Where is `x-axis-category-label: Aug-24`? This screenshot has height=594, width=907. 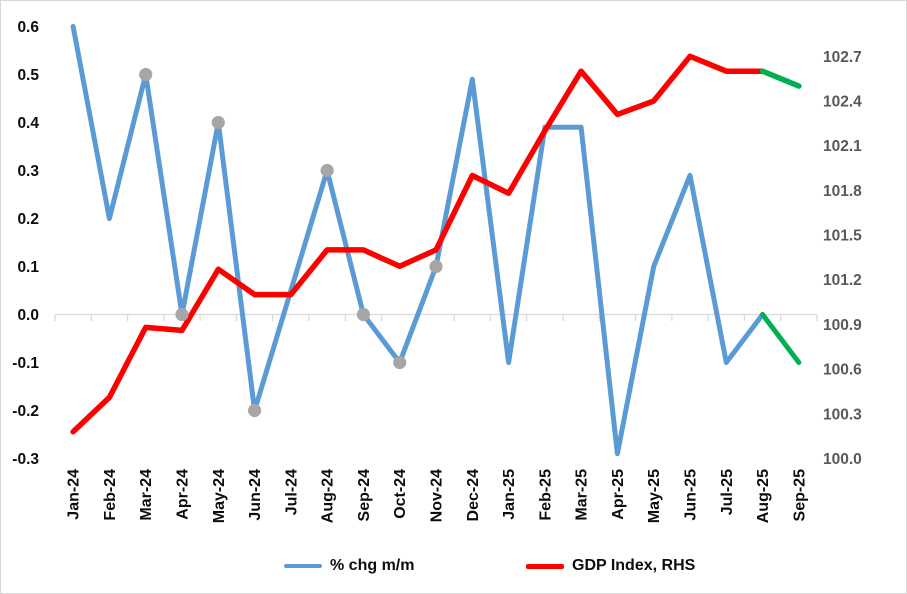 x-axis-category-label: Aug-24 is located at coordinates (328, 496).